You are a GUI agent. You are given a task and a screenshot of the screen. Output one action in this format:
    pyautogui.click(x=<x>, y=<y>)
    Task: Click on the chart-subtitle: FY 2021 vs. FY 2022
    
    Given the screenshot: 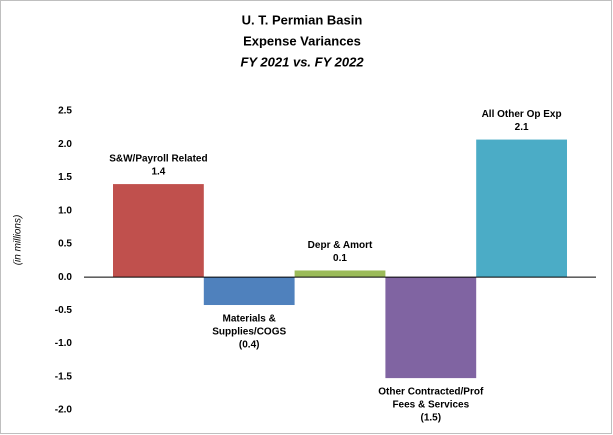 What is the action you would take?
    pyautogui.click(x=302, y=61)
    